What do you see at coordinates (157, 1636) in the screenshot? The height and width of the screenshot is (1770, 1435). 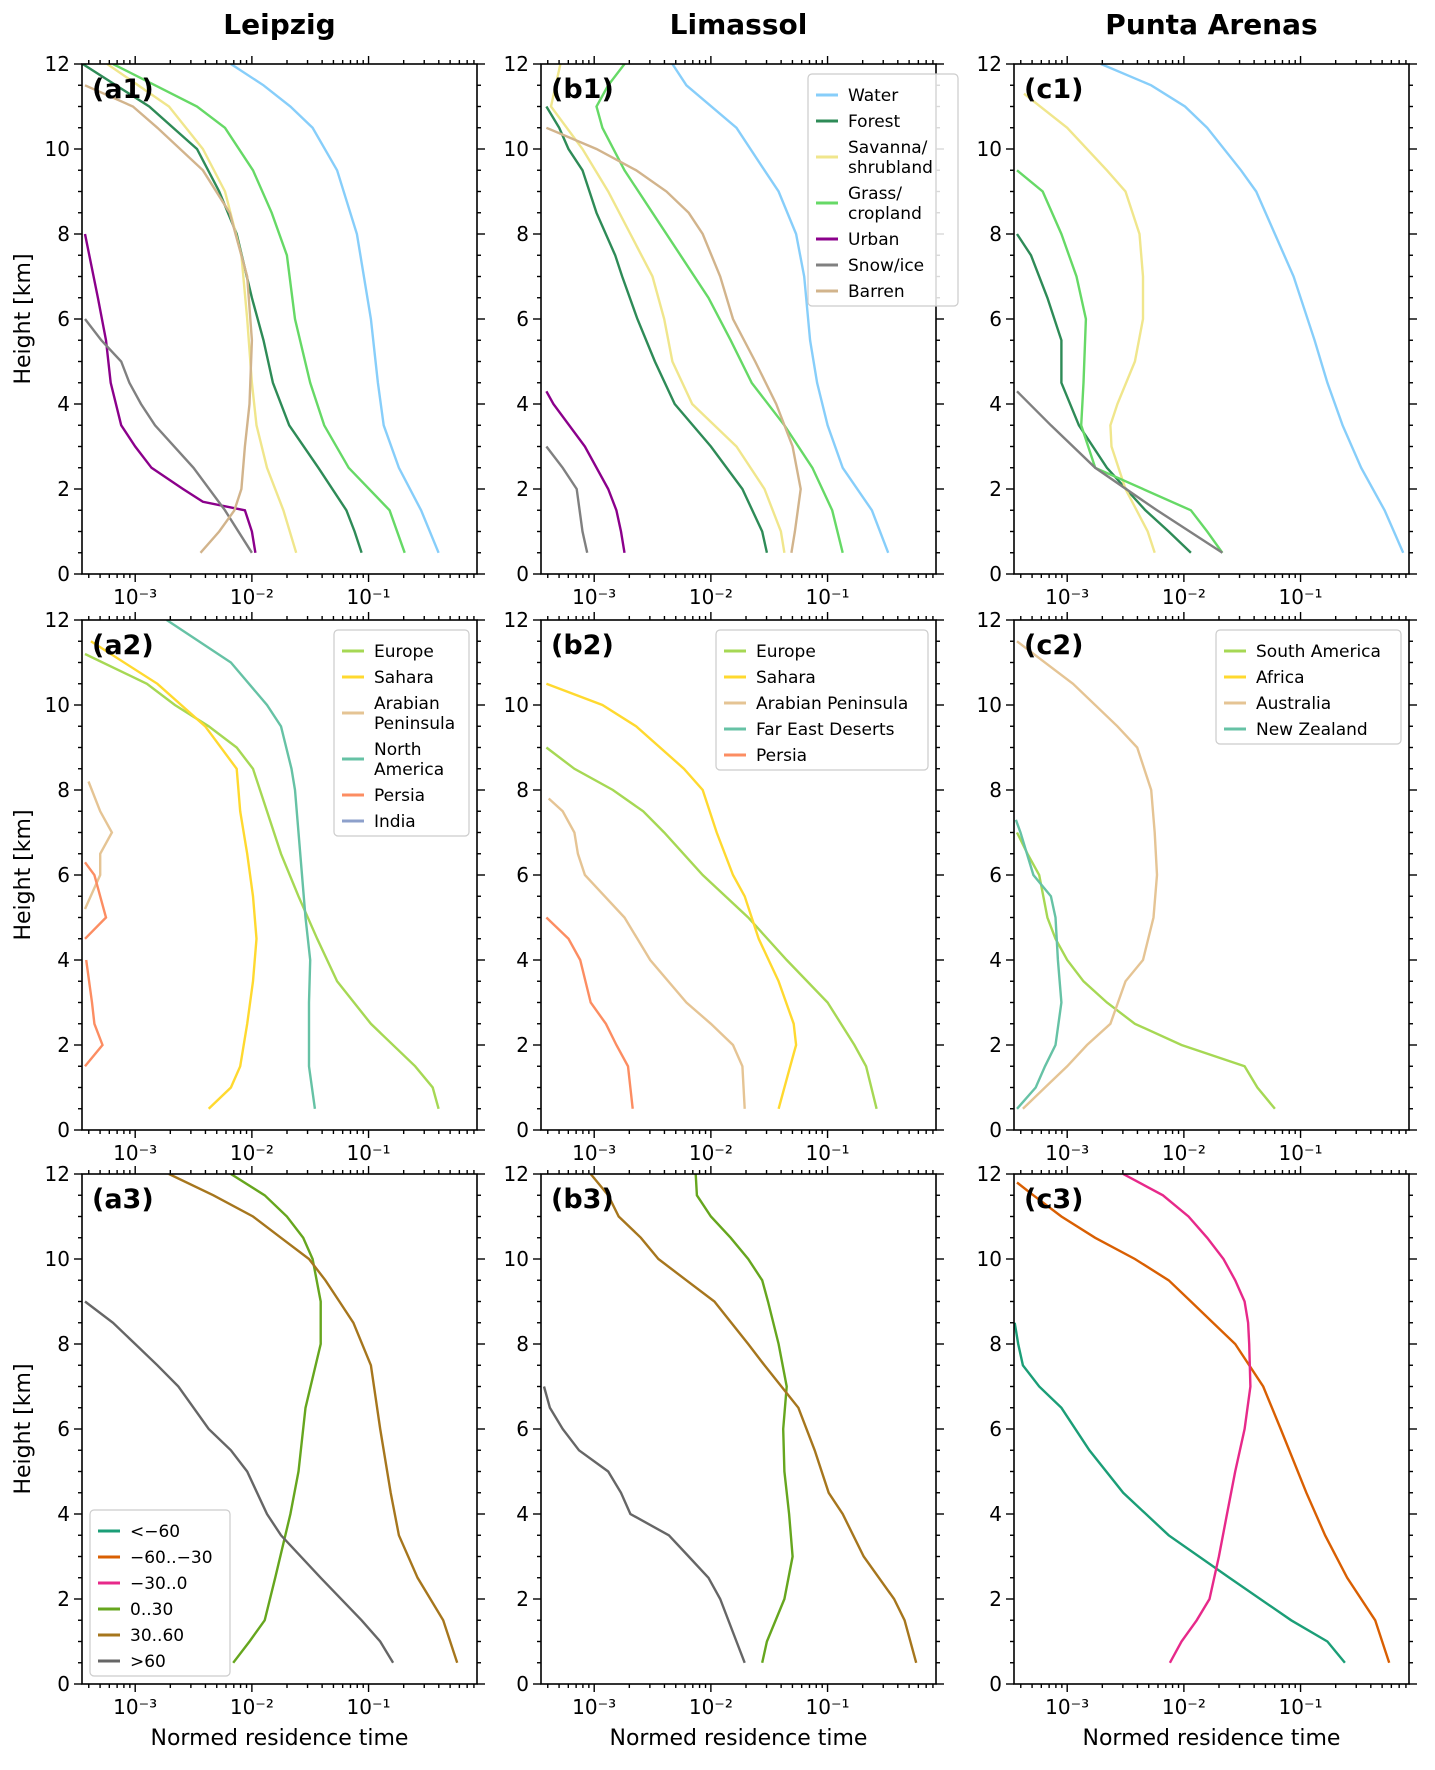 I see `legend-label: 30..60` at bounding box center [157, 1636].